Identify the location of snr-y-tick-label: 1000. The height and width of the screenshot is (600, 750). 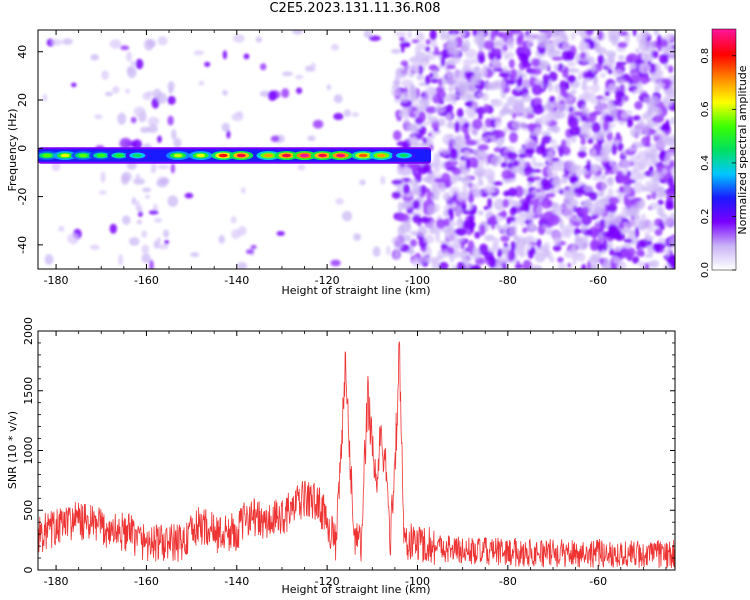
(28, 451).